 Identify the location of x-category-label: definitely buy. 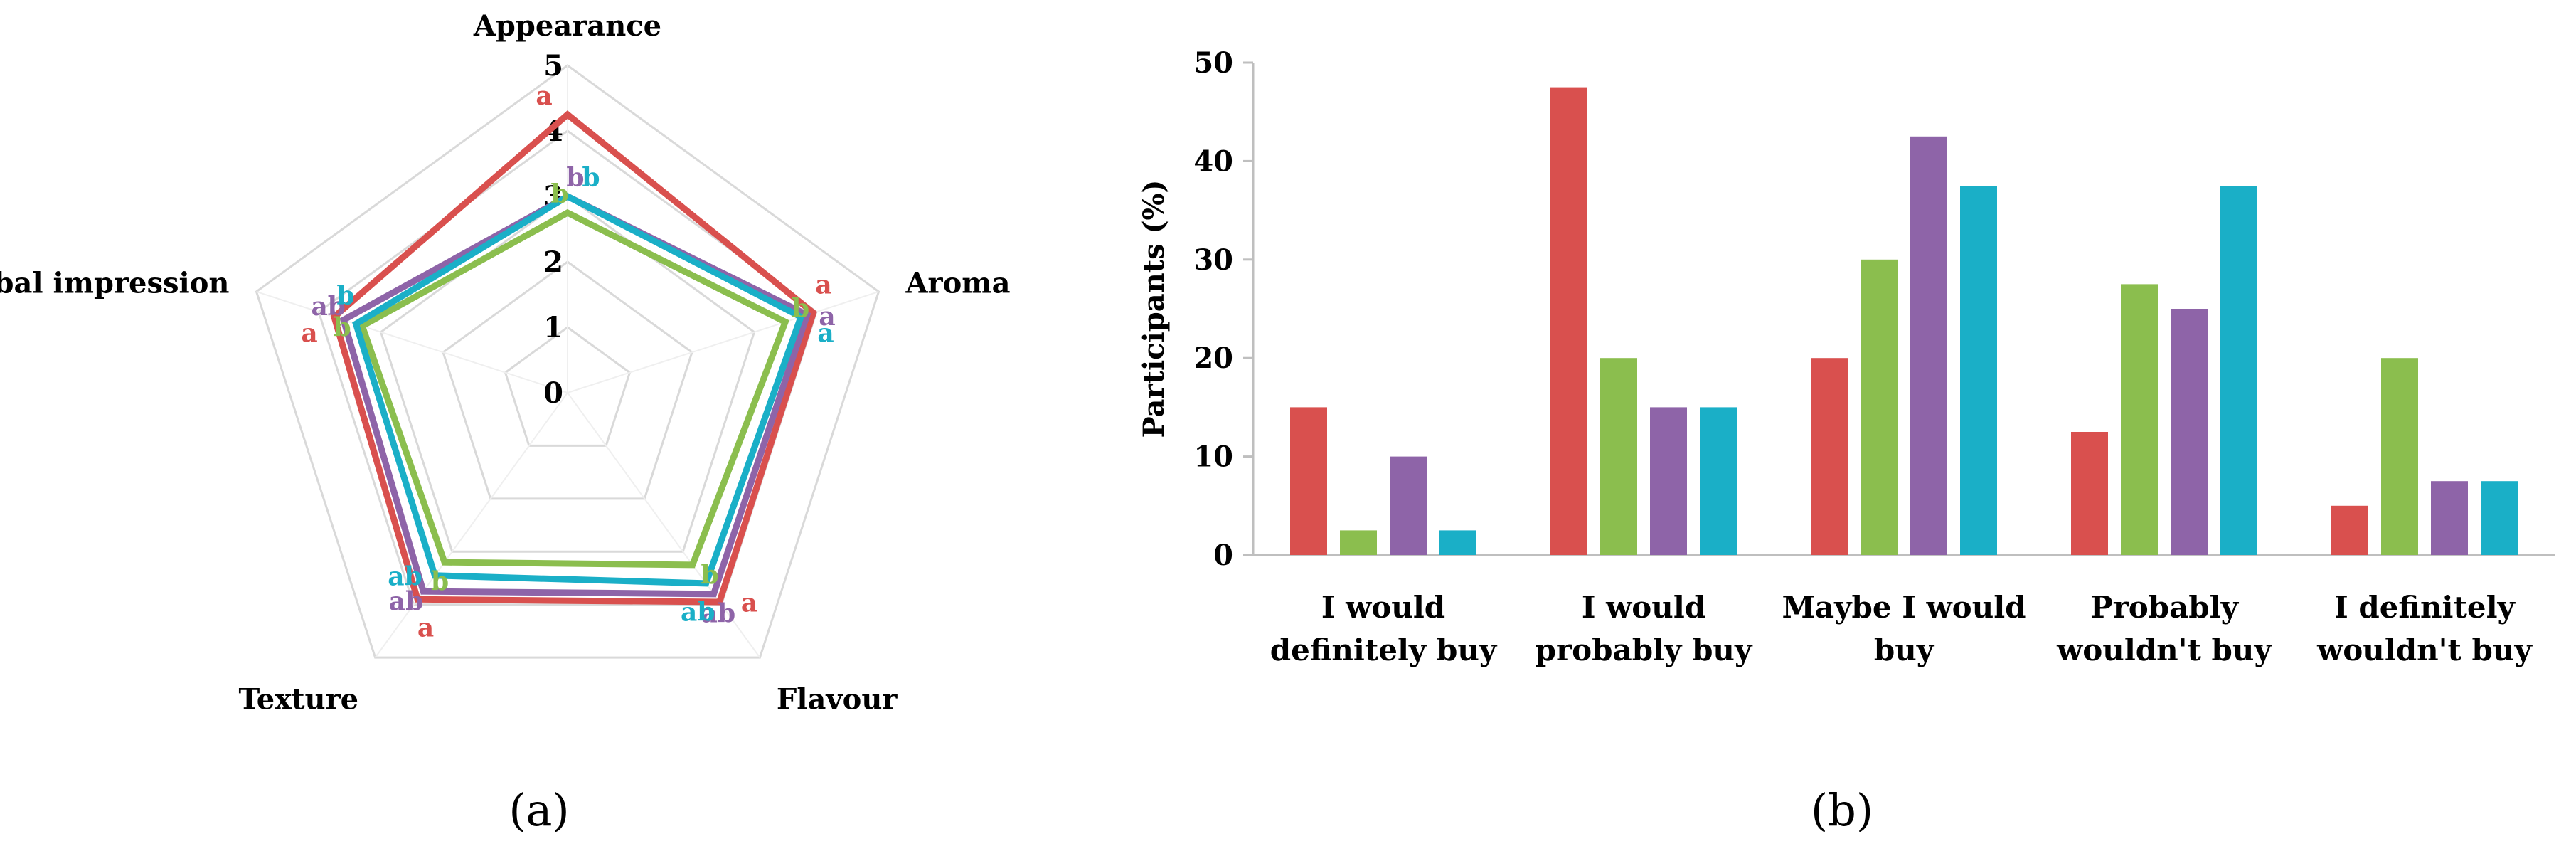
(1384, 650).